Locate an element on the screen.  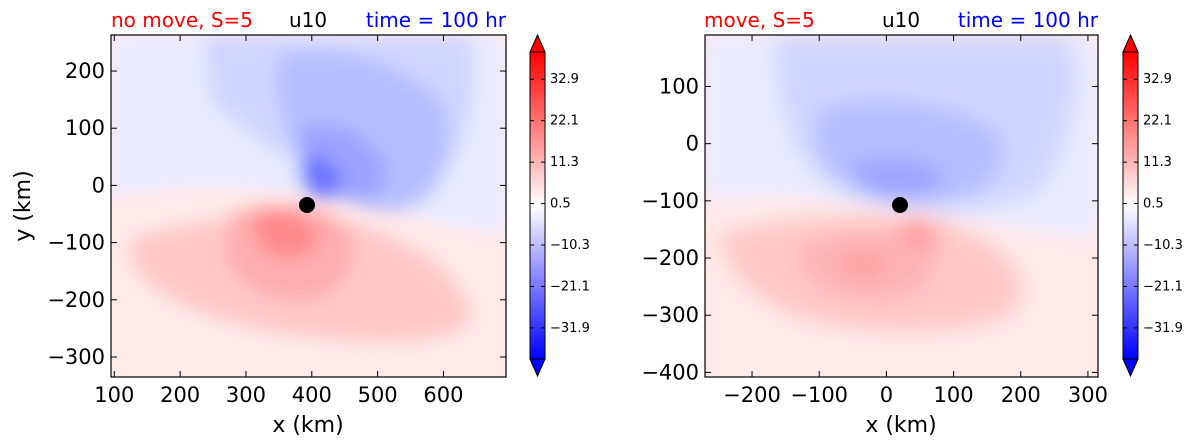
x-tick-label: 400 is located at coordinates (312, 395).